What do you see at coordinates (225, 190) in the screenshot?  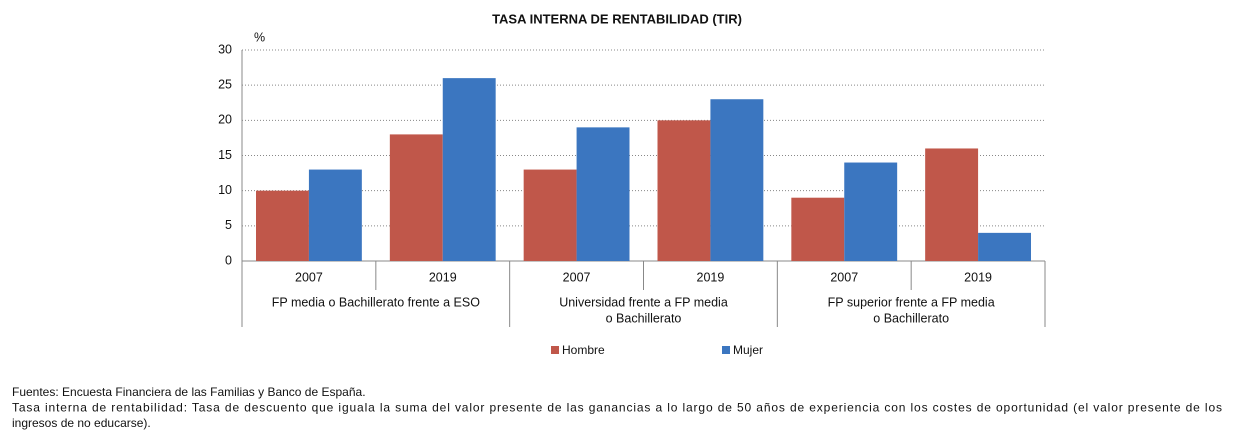 I see `y-tick-label: 10` at bounding box center [225, 190].